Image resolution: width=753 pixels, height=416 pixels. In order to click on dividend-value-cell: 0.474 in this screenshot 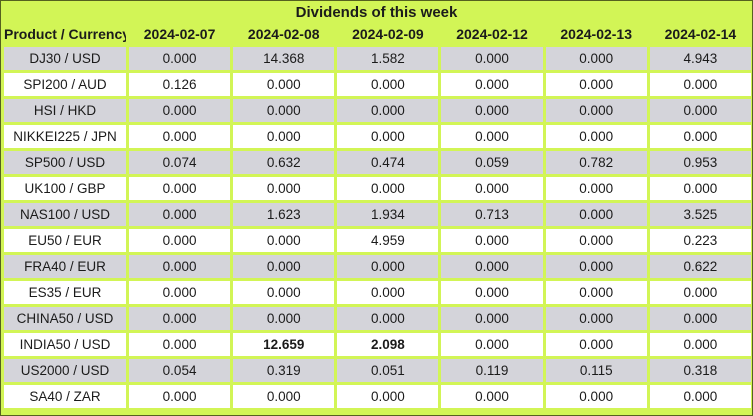, I will do `click(388, 162)`.